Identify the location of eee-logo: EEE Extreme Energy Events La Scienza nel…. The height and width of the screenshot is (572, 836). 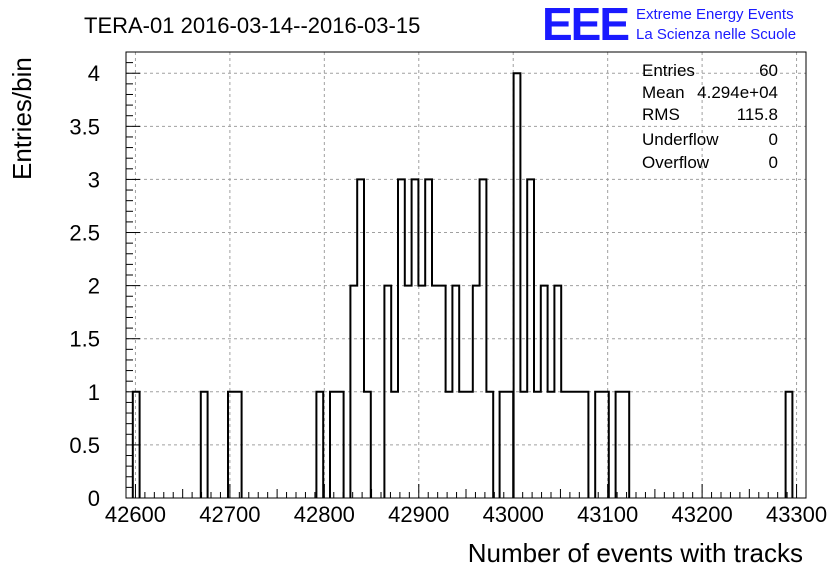
(669, 25).